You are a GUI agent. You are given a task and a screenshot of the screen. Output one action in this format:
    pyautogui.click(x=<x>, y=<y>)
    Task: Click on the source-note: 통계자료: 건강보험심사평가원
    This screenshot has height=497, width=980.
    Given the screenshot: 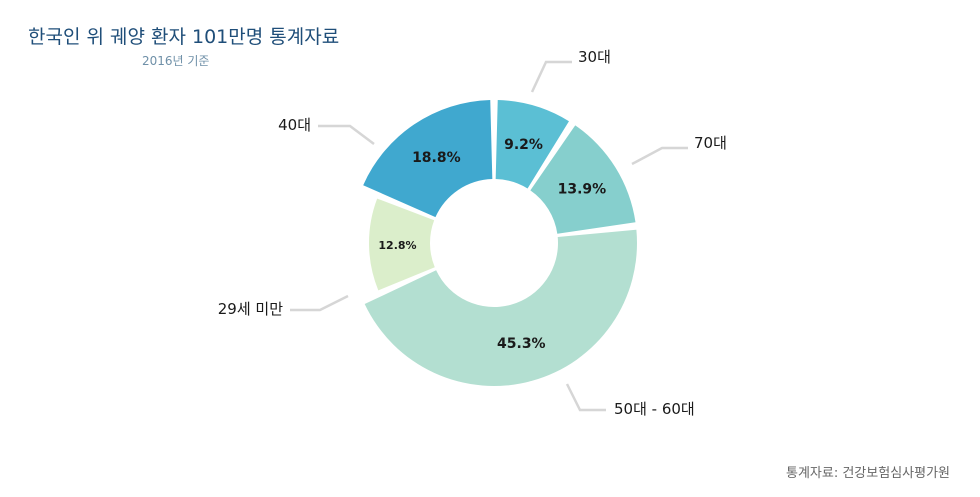 What is the action you would take?
    pyautogui.click(x=868, y=473)
    